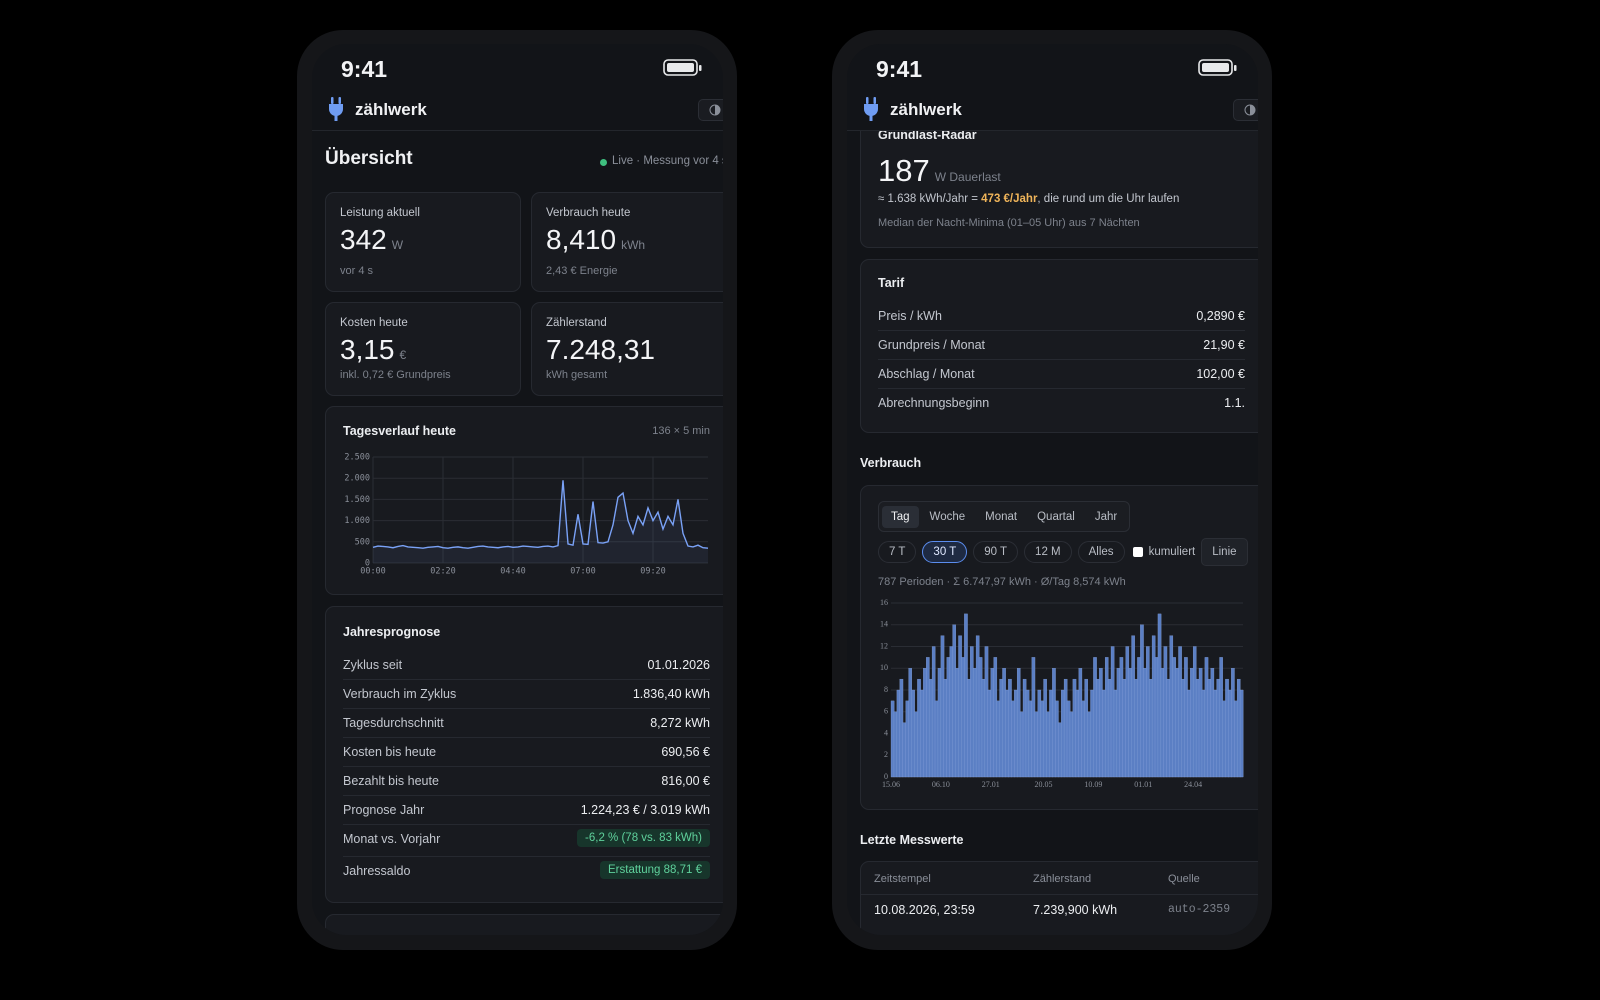  Describe the element at coordinates (886, 776) in the screenshot. I see `y-tick-label: 0` at that location.